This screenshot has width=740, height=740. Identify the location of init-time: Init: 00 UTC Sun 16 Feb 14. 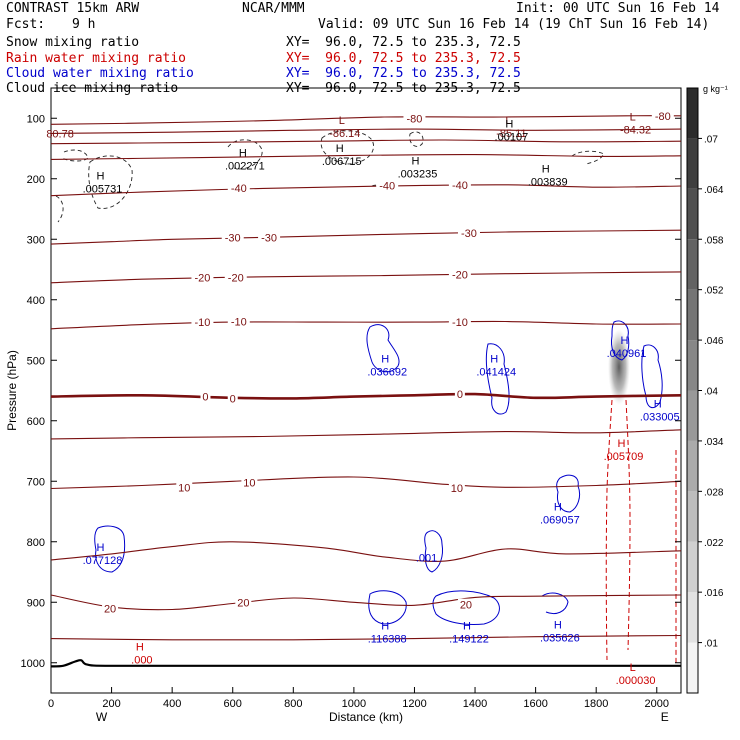
(618, 8).